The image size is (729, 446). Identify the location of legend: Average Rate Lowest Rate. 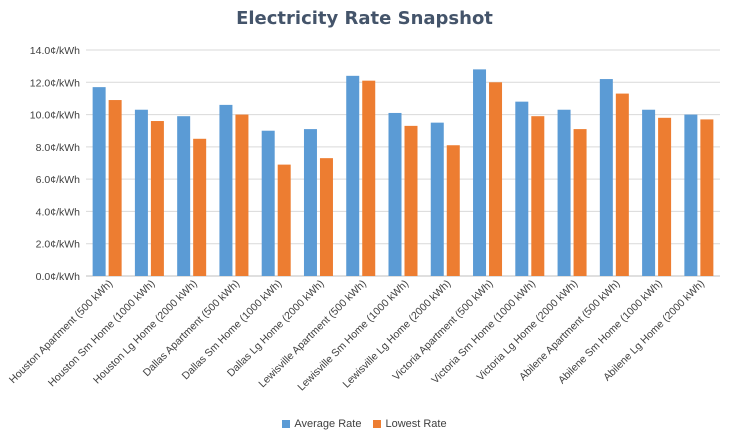
(364, 424).